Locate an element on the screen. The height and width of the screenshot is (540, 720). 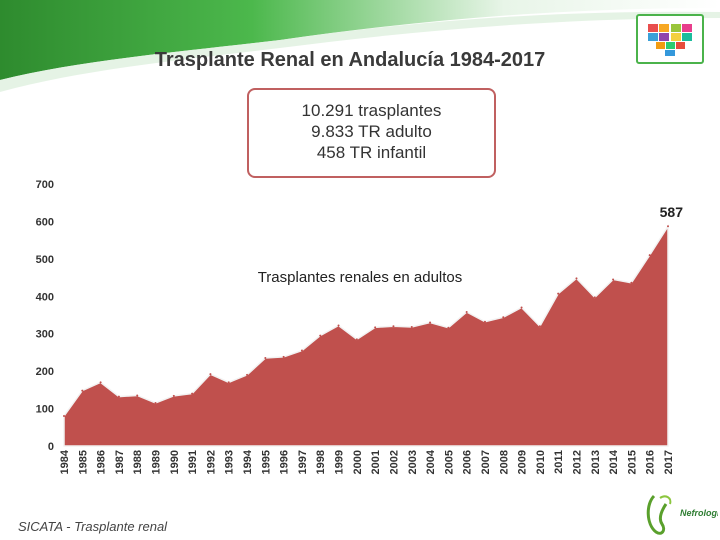
x-tick-label: 1991 is located at coordinates (193, 462).